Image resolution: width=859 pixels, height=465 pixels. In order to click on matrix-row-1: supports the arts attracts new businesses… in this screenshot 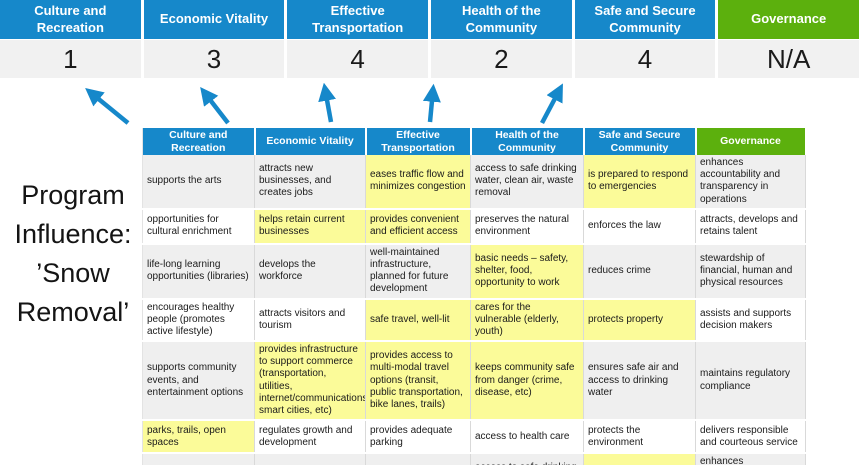, I will do `click(474, 182)`.